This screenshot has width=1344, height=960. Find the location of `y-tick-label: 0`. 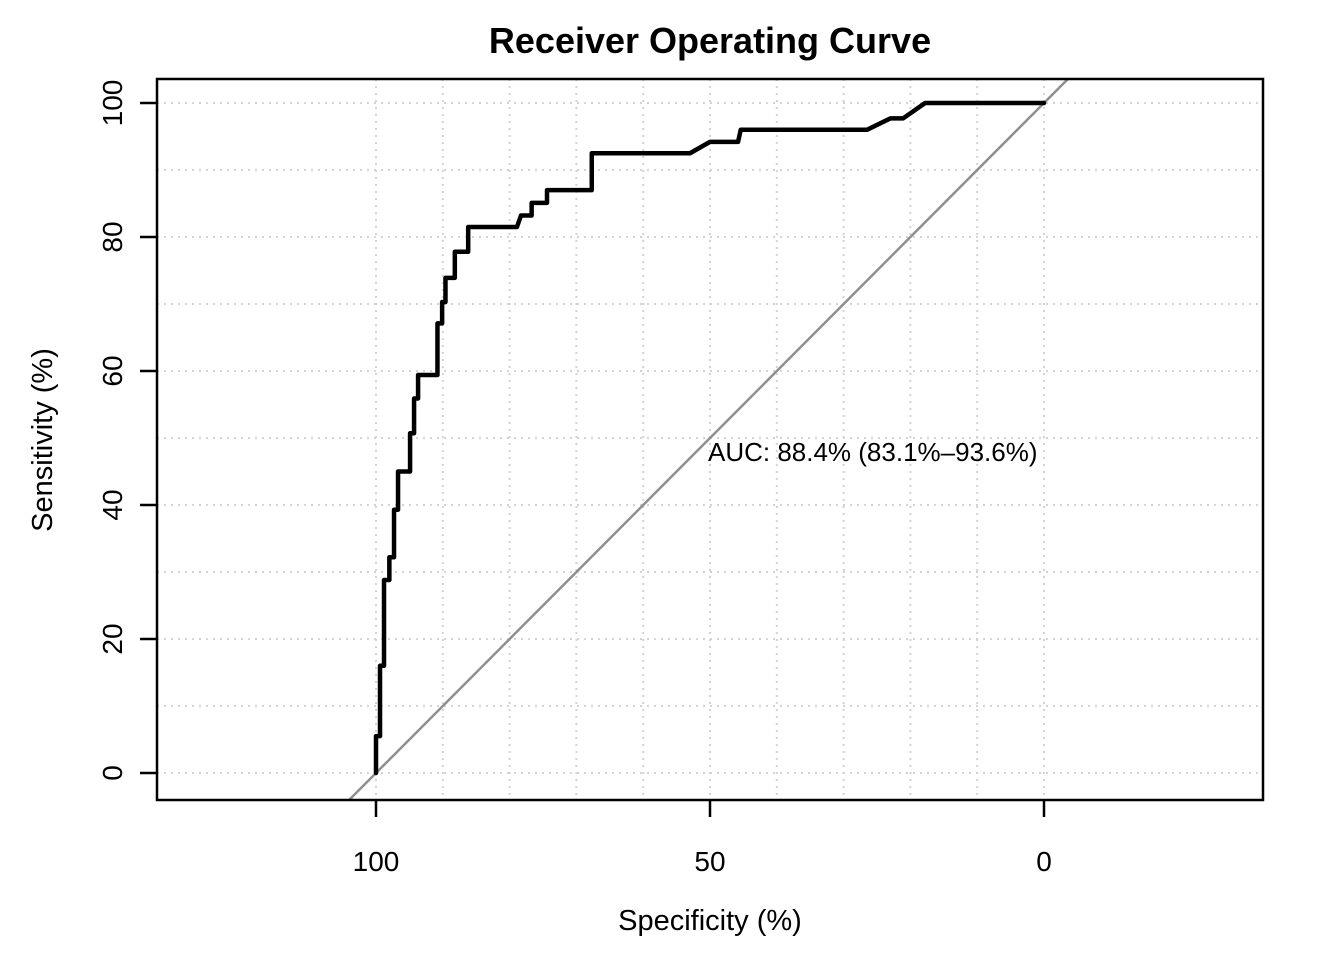

y-tick-label: 0 is located at coordinates (112, 773).